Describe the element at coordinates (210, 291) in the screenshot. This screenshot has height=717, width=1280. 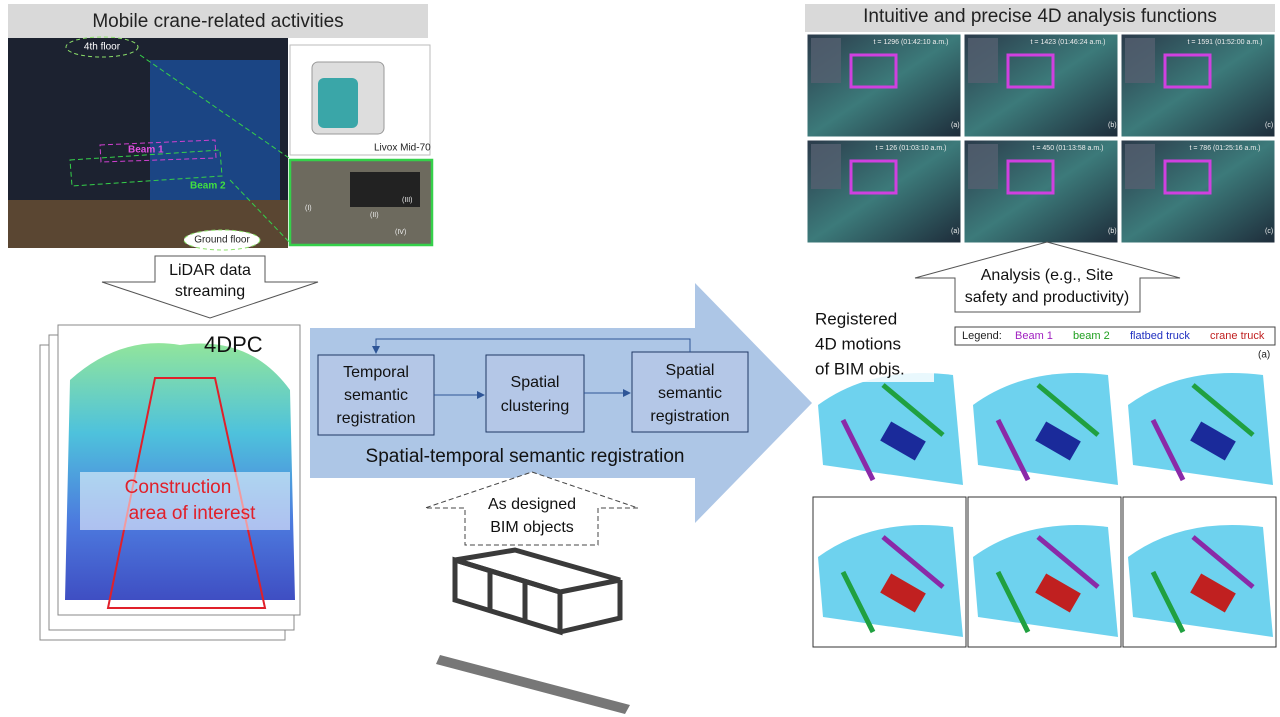
I see `arrow-label: streaming` at that location.